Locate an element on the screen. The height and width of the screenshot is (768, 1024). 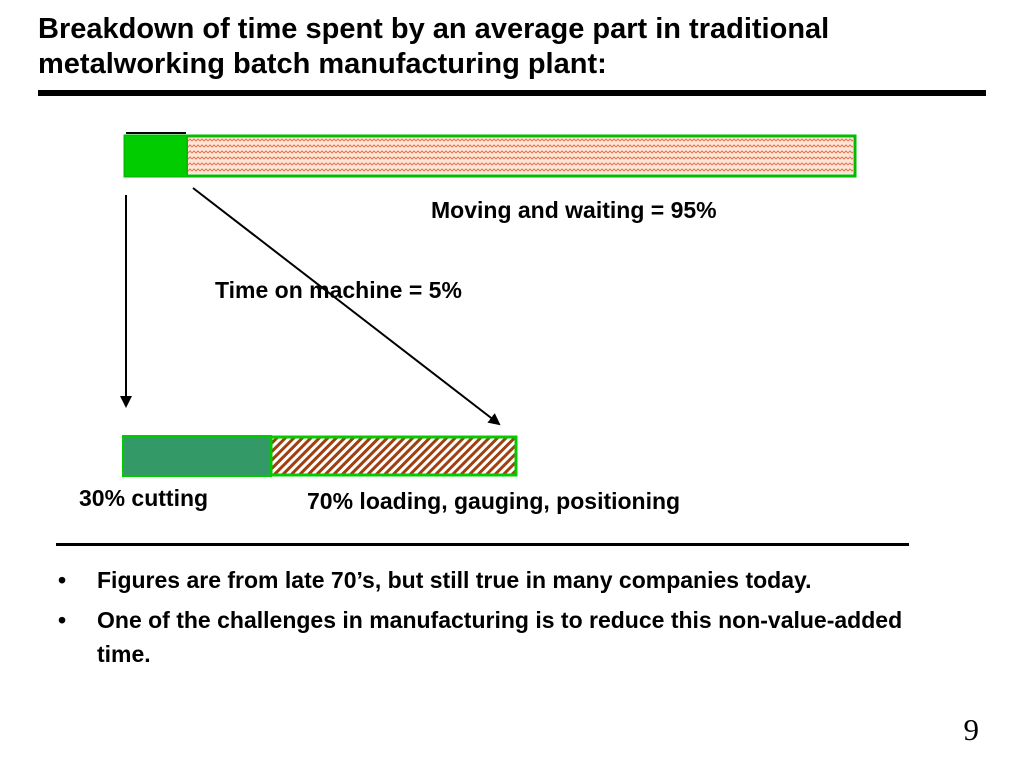
moving-waiting-segment-border is located at coordinates (521, 156).